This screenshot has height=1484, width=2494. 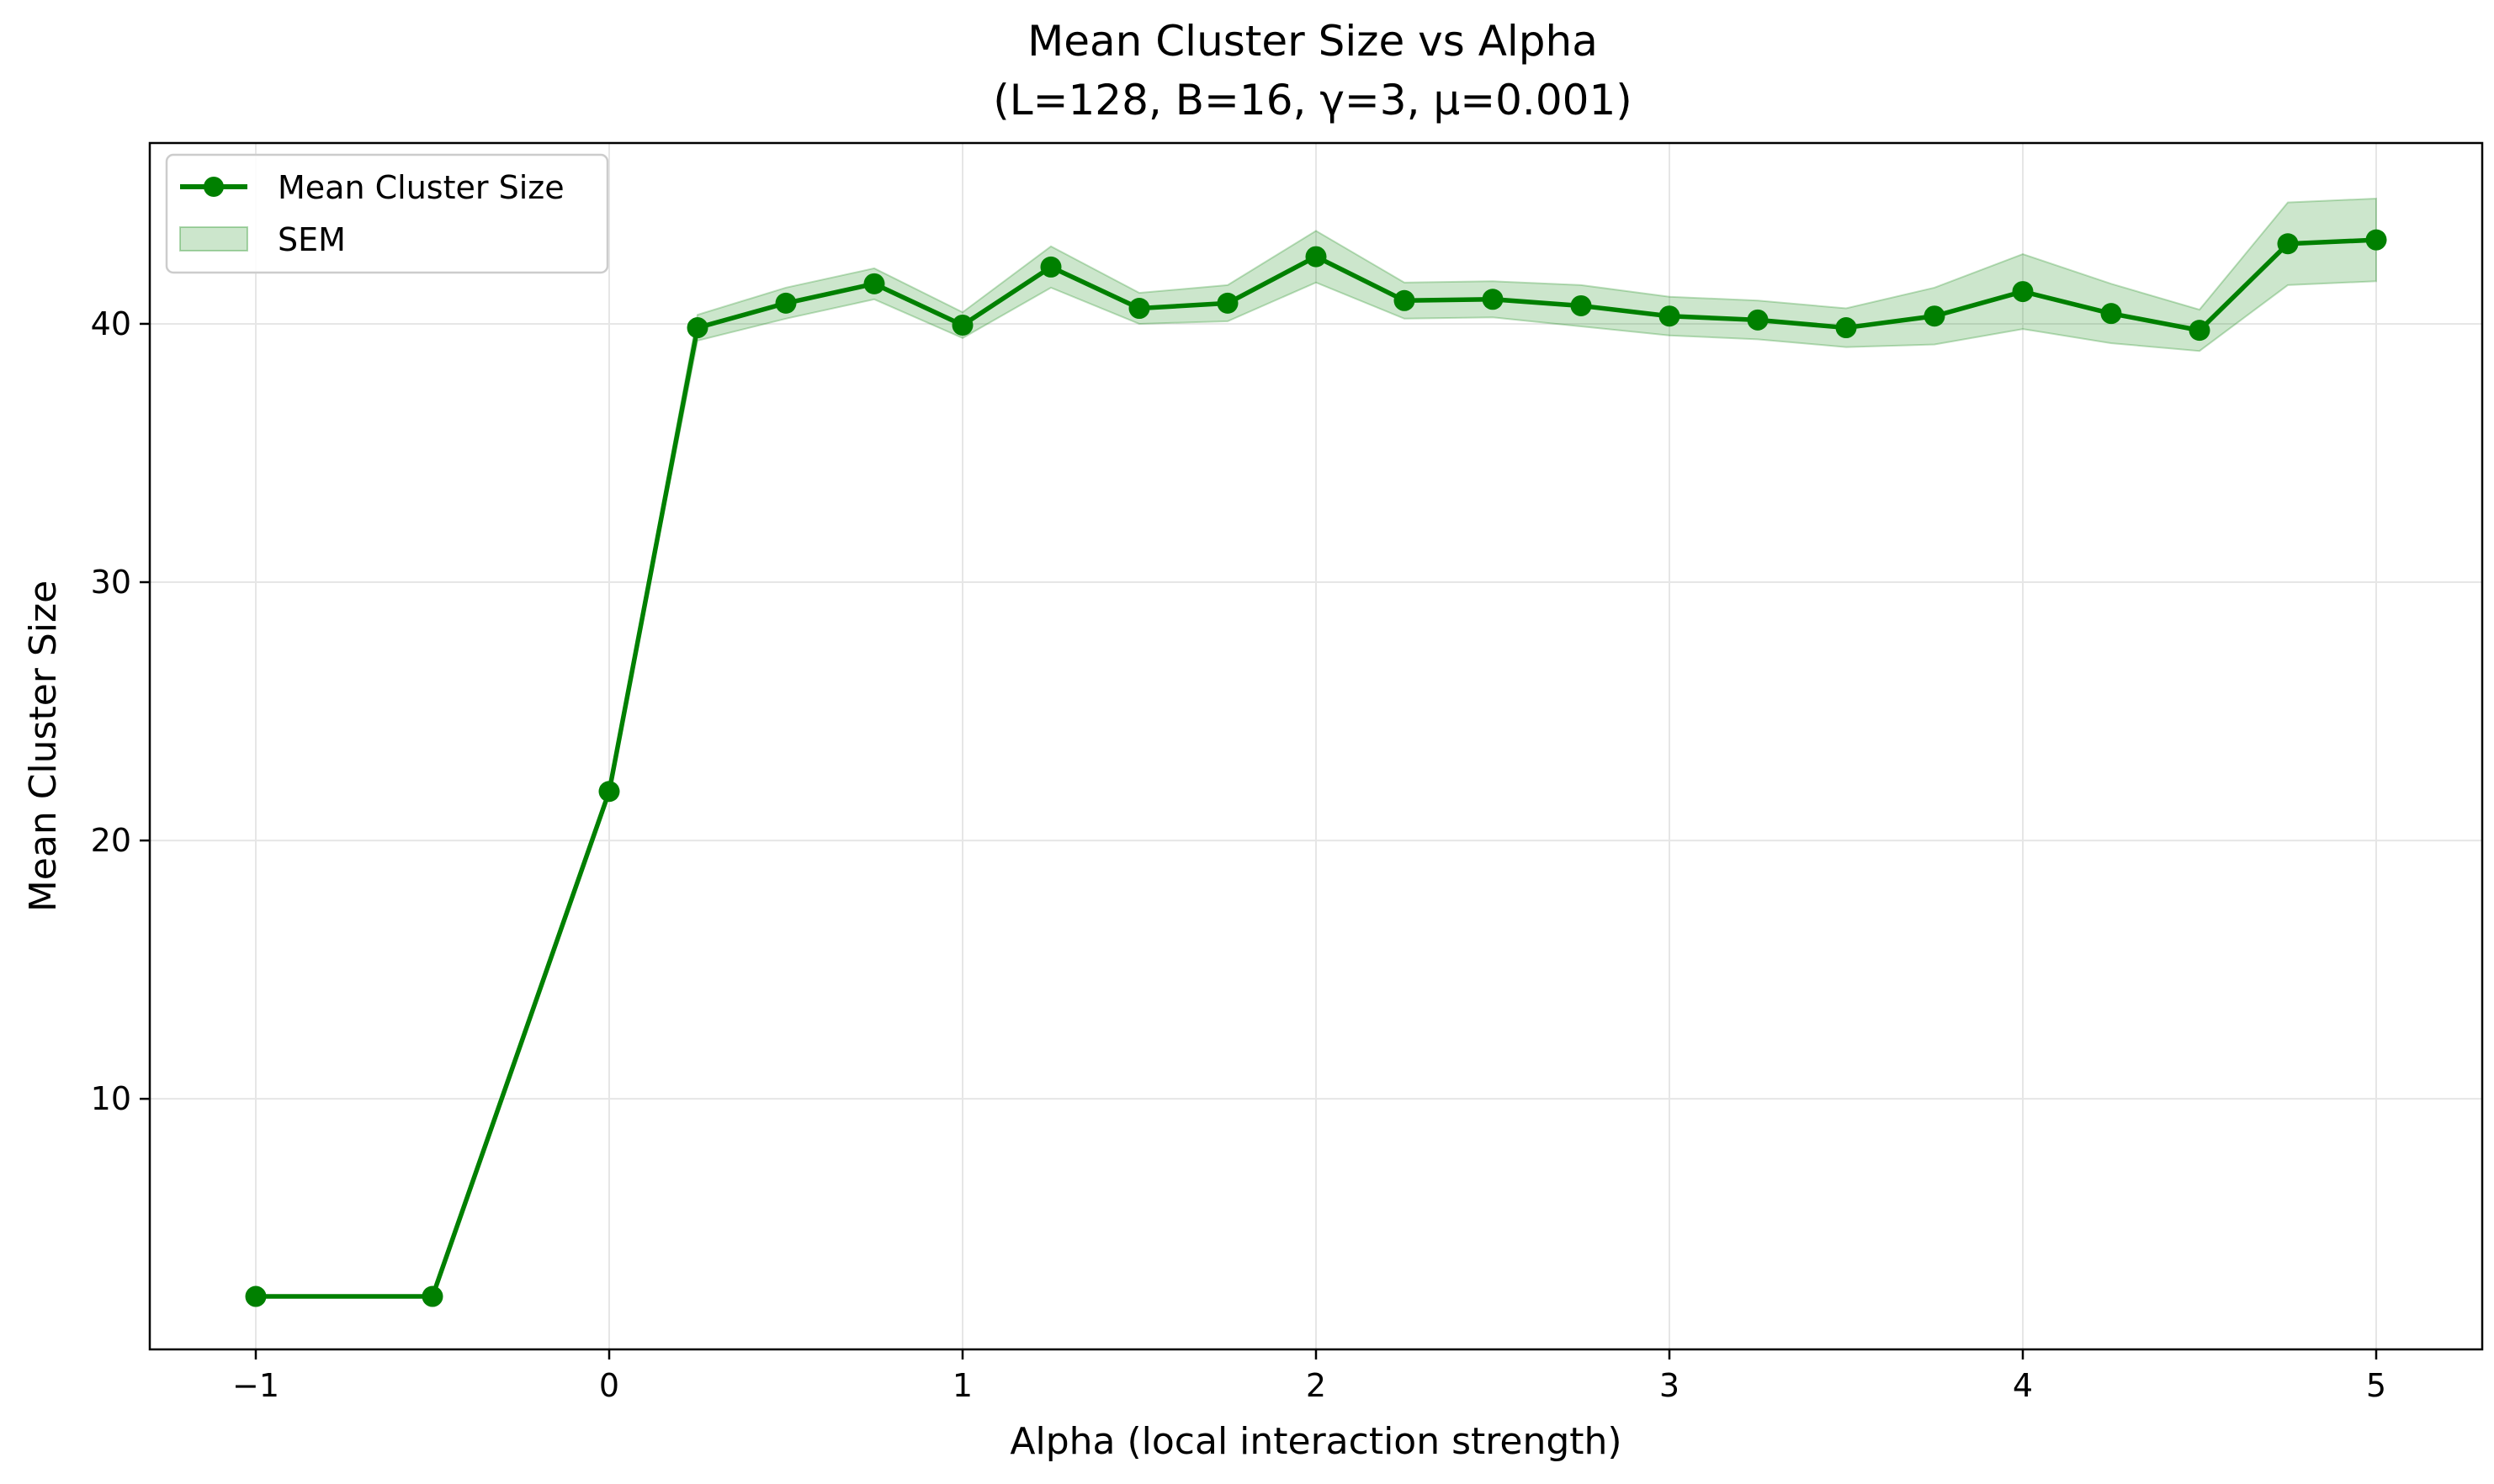 I want to click on x-axis-ticks: −1 0 1 2 3 4 5, so click(x=1309, y=1376).